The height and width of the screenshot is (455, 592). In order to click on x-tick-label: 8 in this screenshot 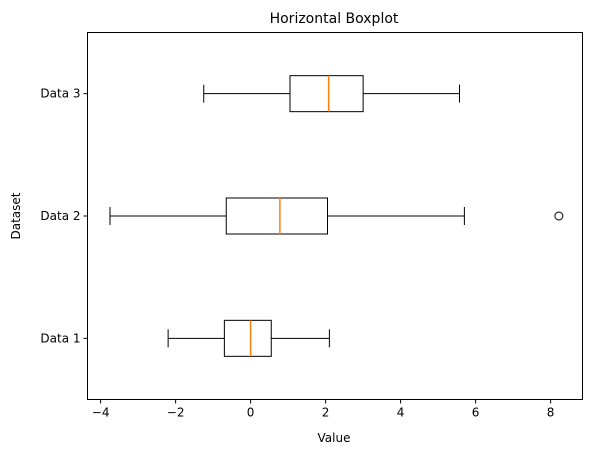, I will do `click(551, 413)`.